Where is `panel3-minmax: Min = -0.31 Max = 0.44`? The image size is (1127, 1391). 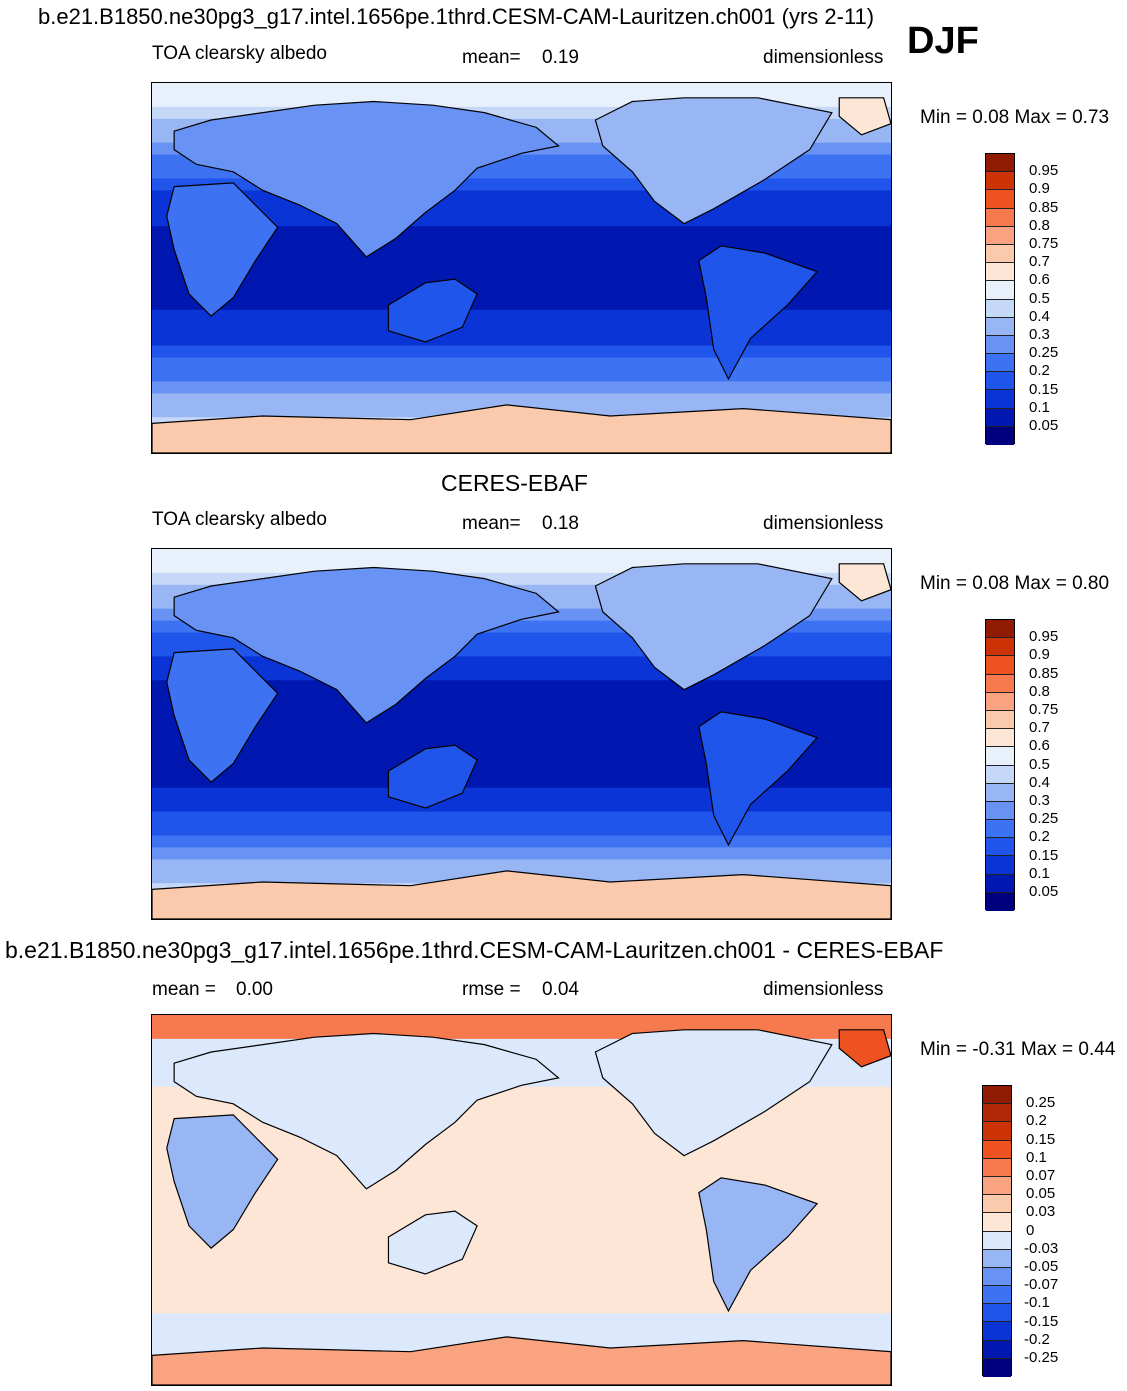 panel3-minmax: Min = -0.31 Max = 0.44 is located at coordinates (1018, 1049).